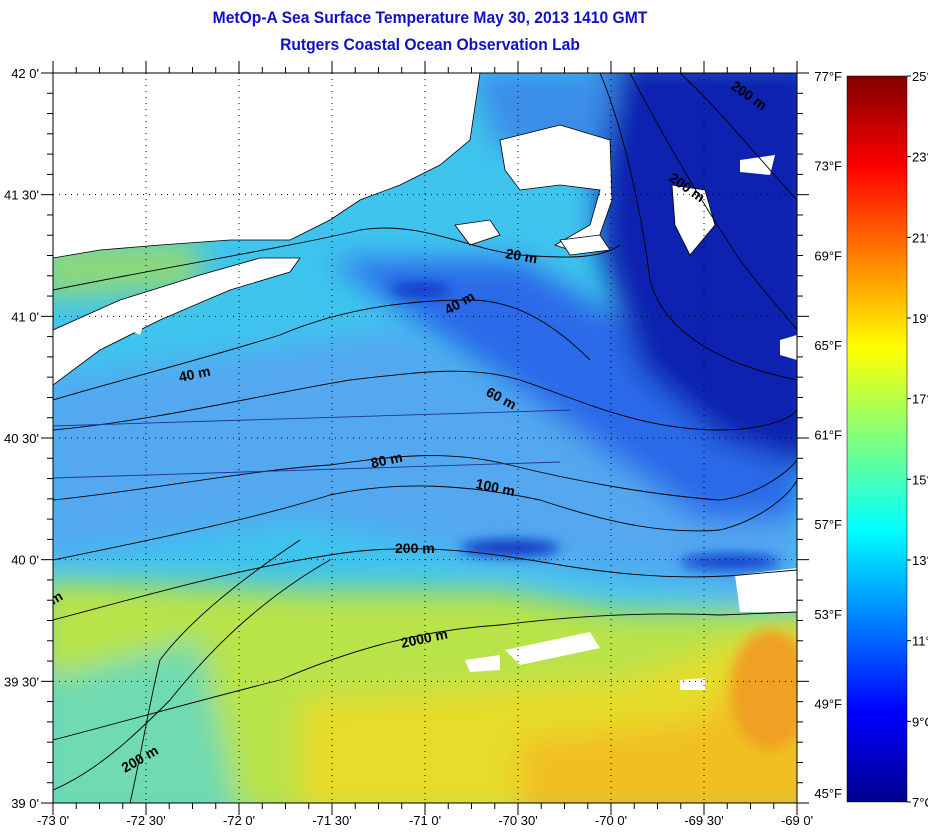 This screenshot has height=840, width=928. What do you see at coordinates (331, 820) in the screenshot?
I see `lon-label: -71 30'` at bounding box center [331, 820].